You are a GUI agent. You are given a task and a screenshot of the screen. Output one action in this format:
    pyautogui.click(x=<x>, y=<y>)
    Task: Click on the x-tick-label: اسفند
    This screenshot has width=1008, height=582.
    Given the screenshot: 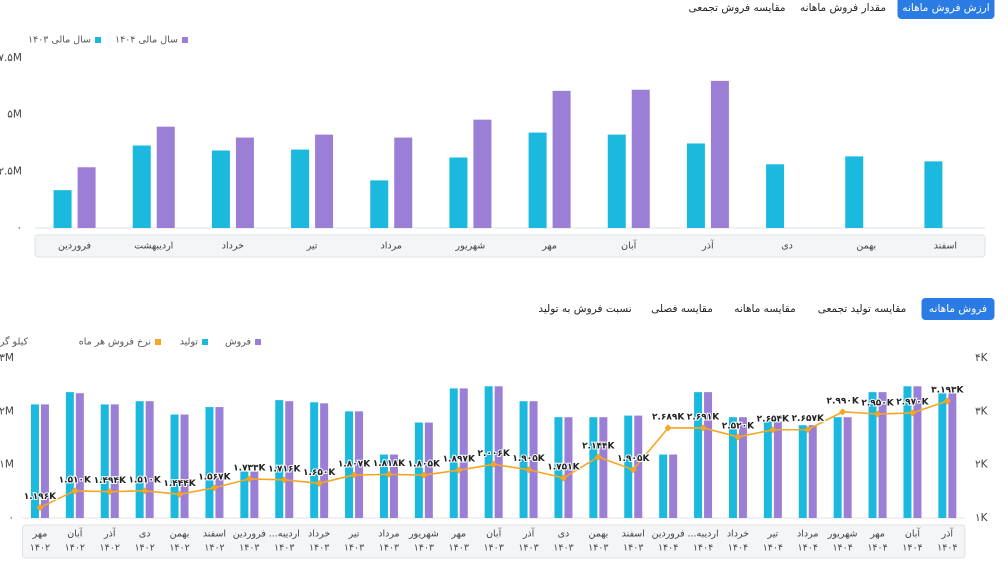 What is the action you would take?
    pyautogui.click(x=945, y=246)
    